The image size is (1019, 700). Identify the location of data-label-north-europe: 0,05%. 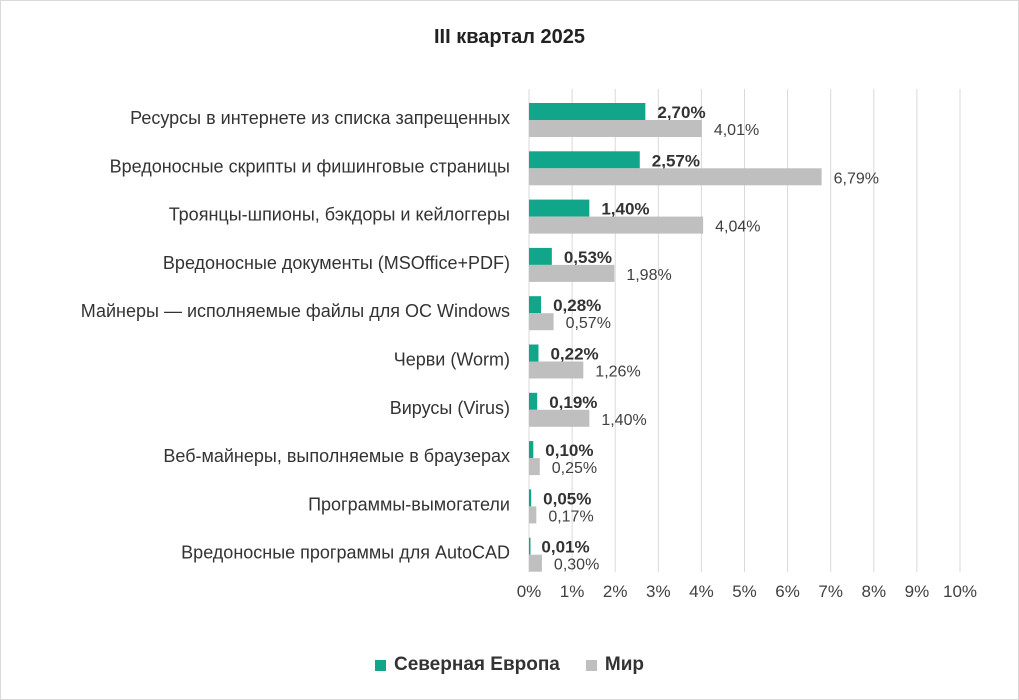
(567, 498).